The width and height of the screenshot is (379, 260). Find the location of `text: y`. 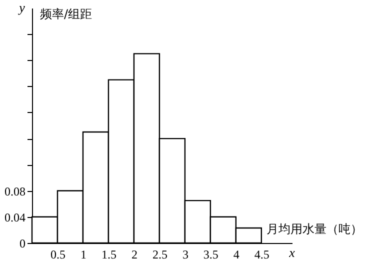

text: y is located at coordinates (21, 7).